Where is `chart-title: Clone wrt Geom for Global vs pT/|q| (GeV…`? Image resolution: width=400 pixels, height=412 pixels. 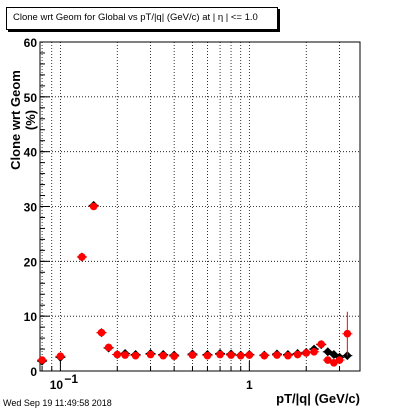 chart-title: Clone wrt Geom for Global vs pT/|q| (GeV… is located at coordinates (135, 17).